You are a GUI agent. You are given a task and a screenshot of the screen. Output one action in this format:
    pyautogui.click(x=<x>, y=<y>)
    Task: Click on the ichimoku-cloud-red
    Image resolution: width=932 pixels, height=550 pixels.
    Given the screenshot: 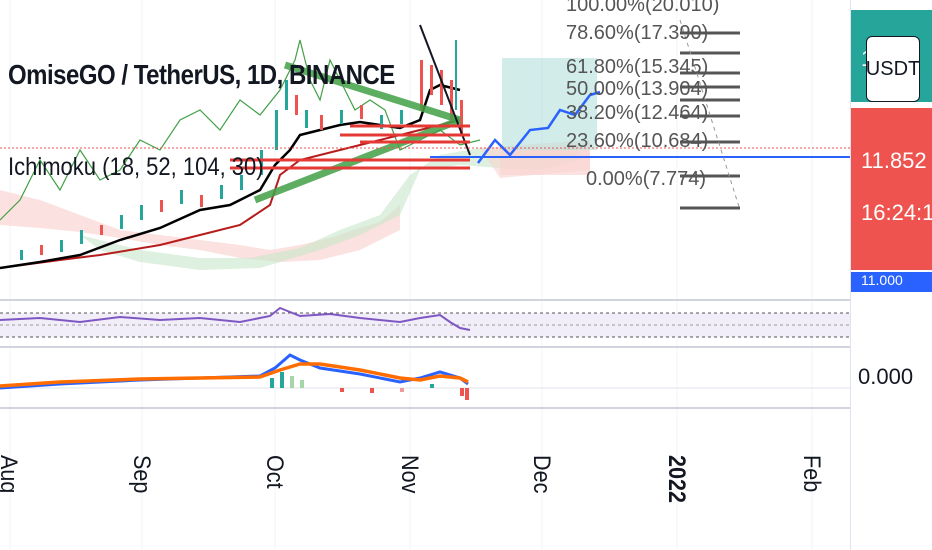 What is the action you would take?
    pyautogui.click(x=200, y=226)
    